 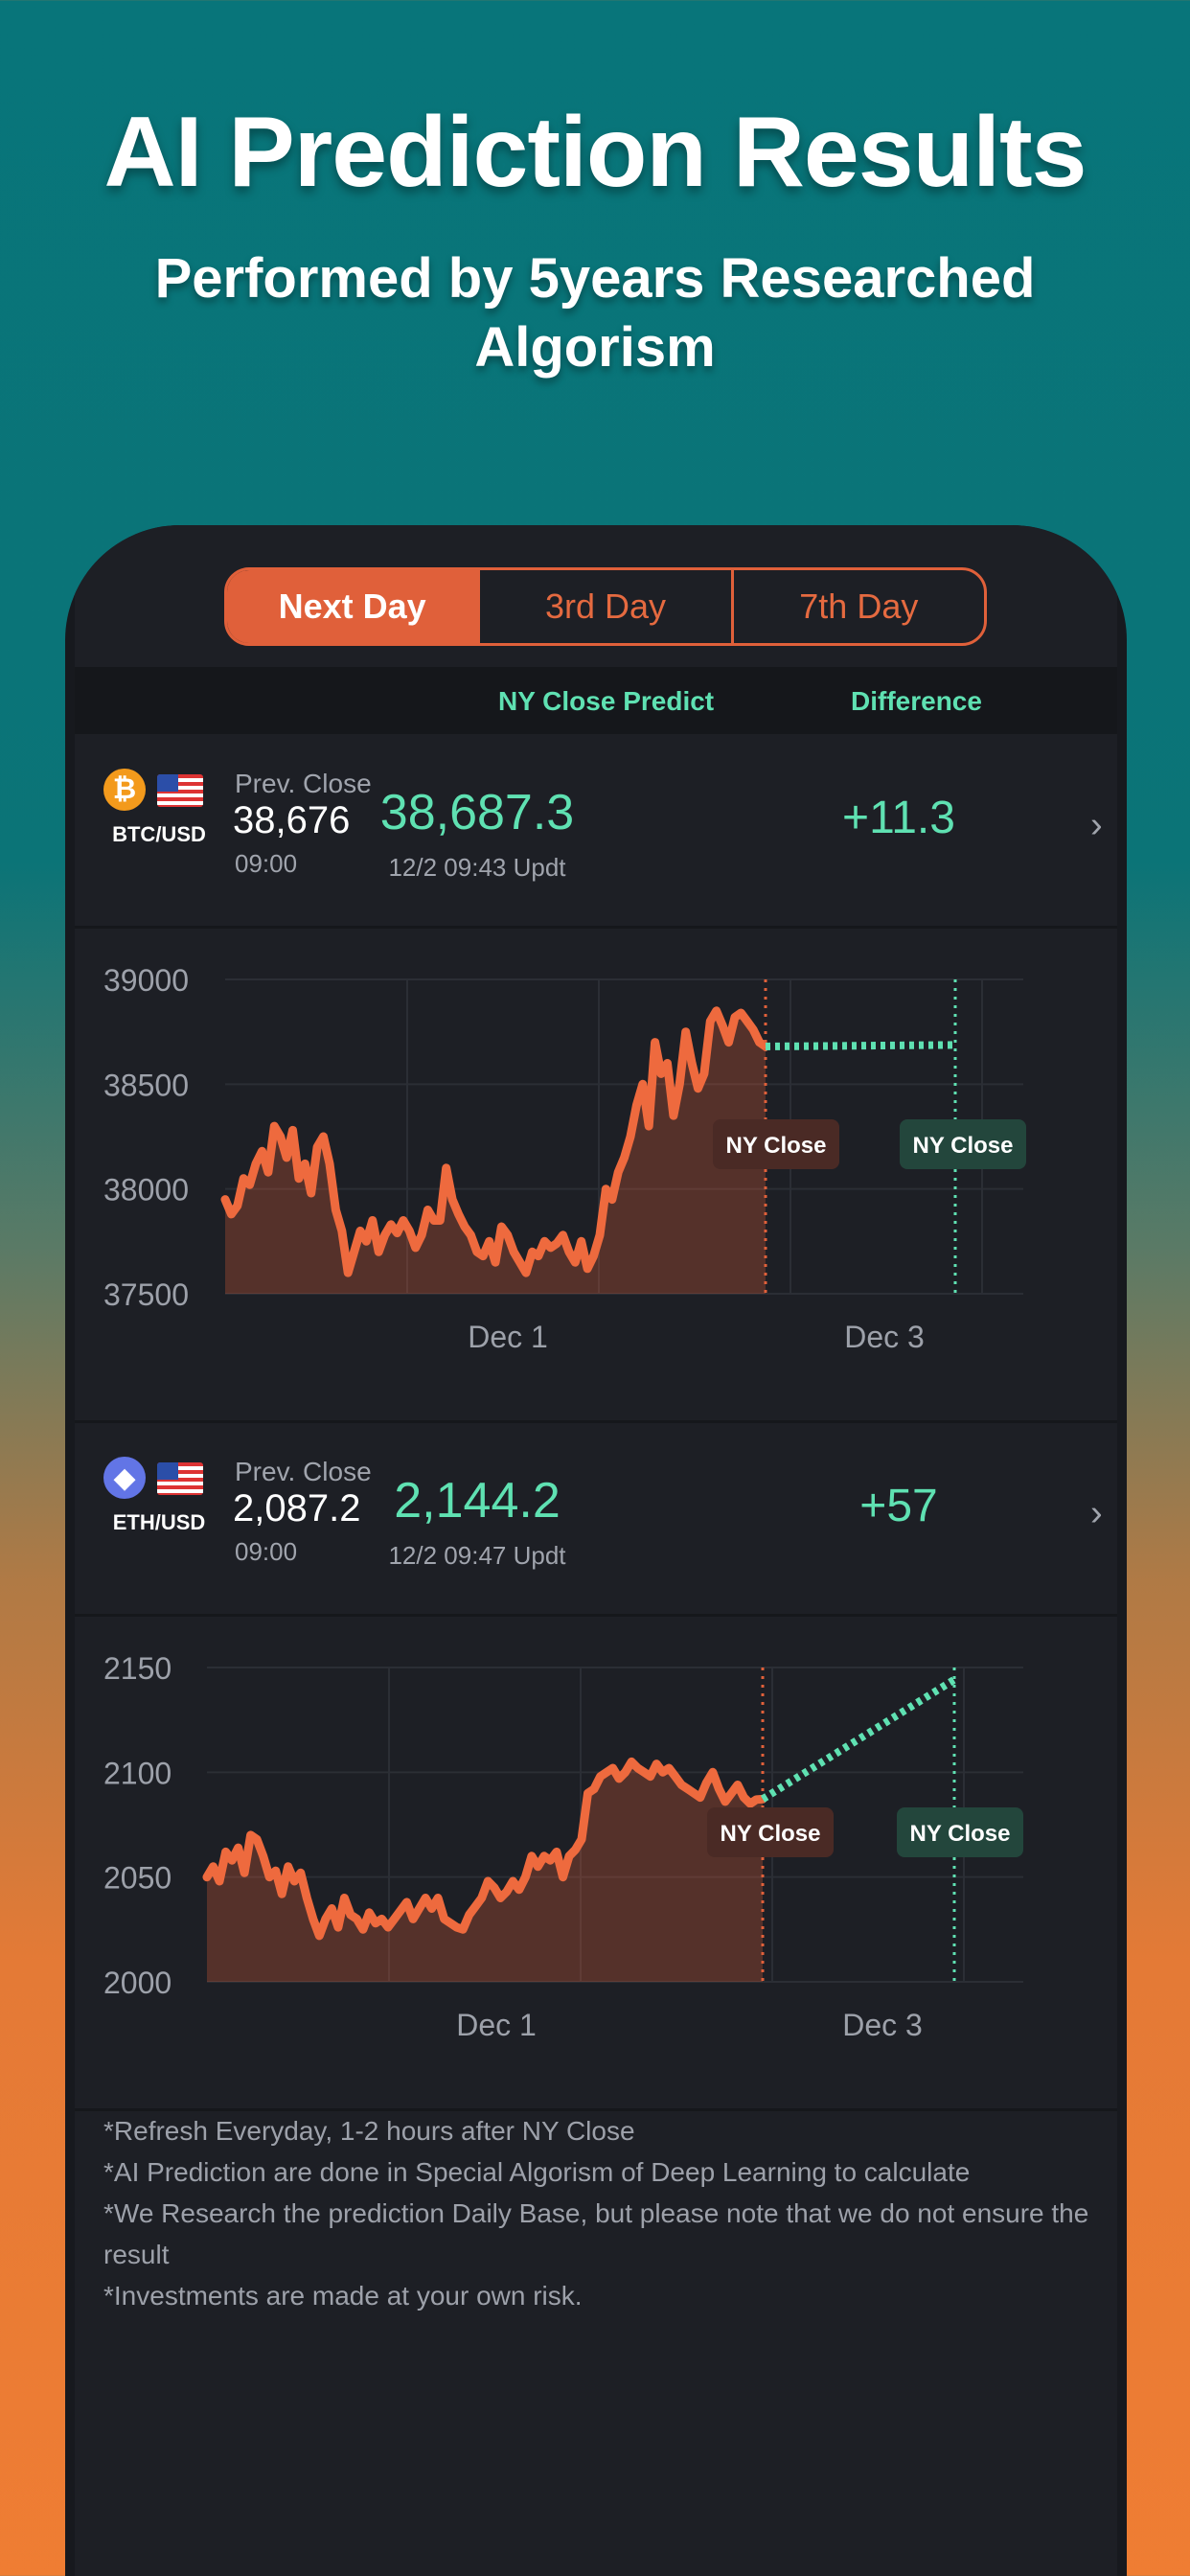 I want to click on tab-7th-day: 7th Day, so click(x=859, y=606).